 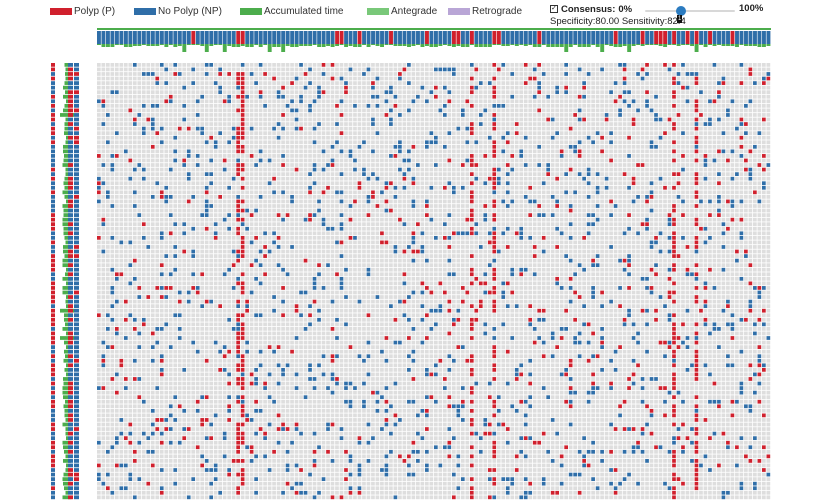 What do you see at coordinates (554, 9) in the screenshot?
I see `consensus-checkbox: ✓` at bounding box center [554, 9].